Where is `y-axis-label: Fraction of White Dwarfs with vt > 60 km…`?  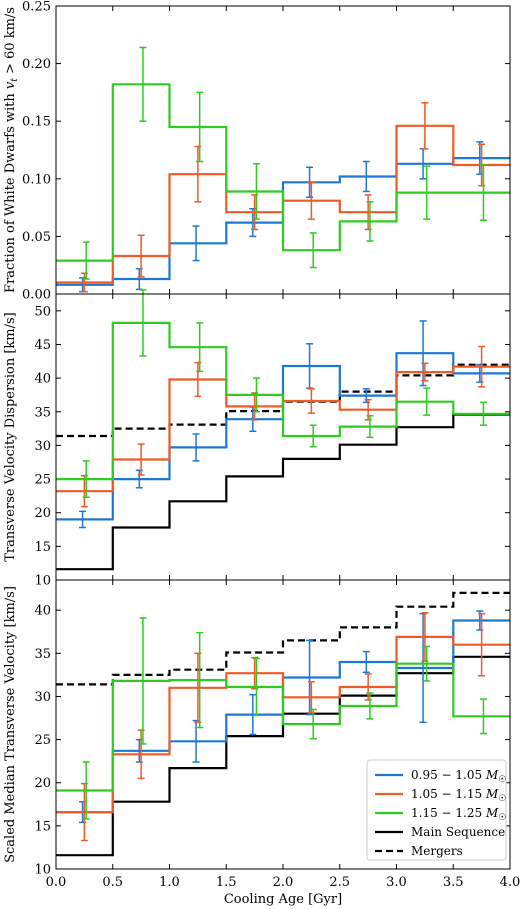
y-axis-label: Fraction of White Dwarfs with vt > 60 km… is located at coordinates (11, 150).